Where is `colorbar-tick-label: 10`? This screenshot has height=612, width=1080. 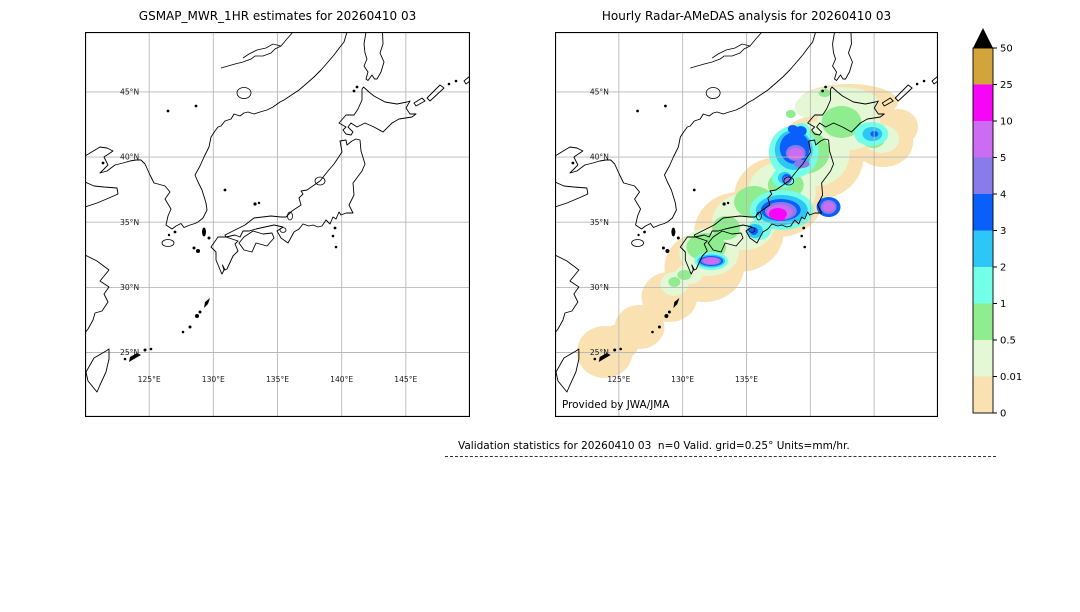 colorbar-tick-label: 10 is located at coordinates (1006, 122).